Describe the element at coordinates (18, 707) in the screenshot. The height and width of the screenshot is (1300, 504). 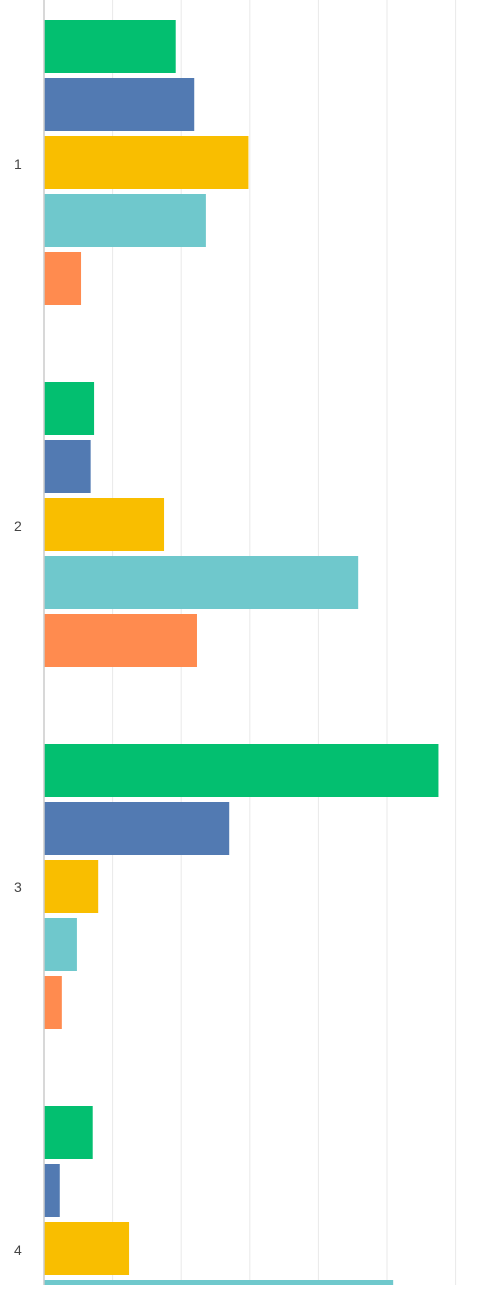
I see `category-labels: 1 2 3 4` at that location.